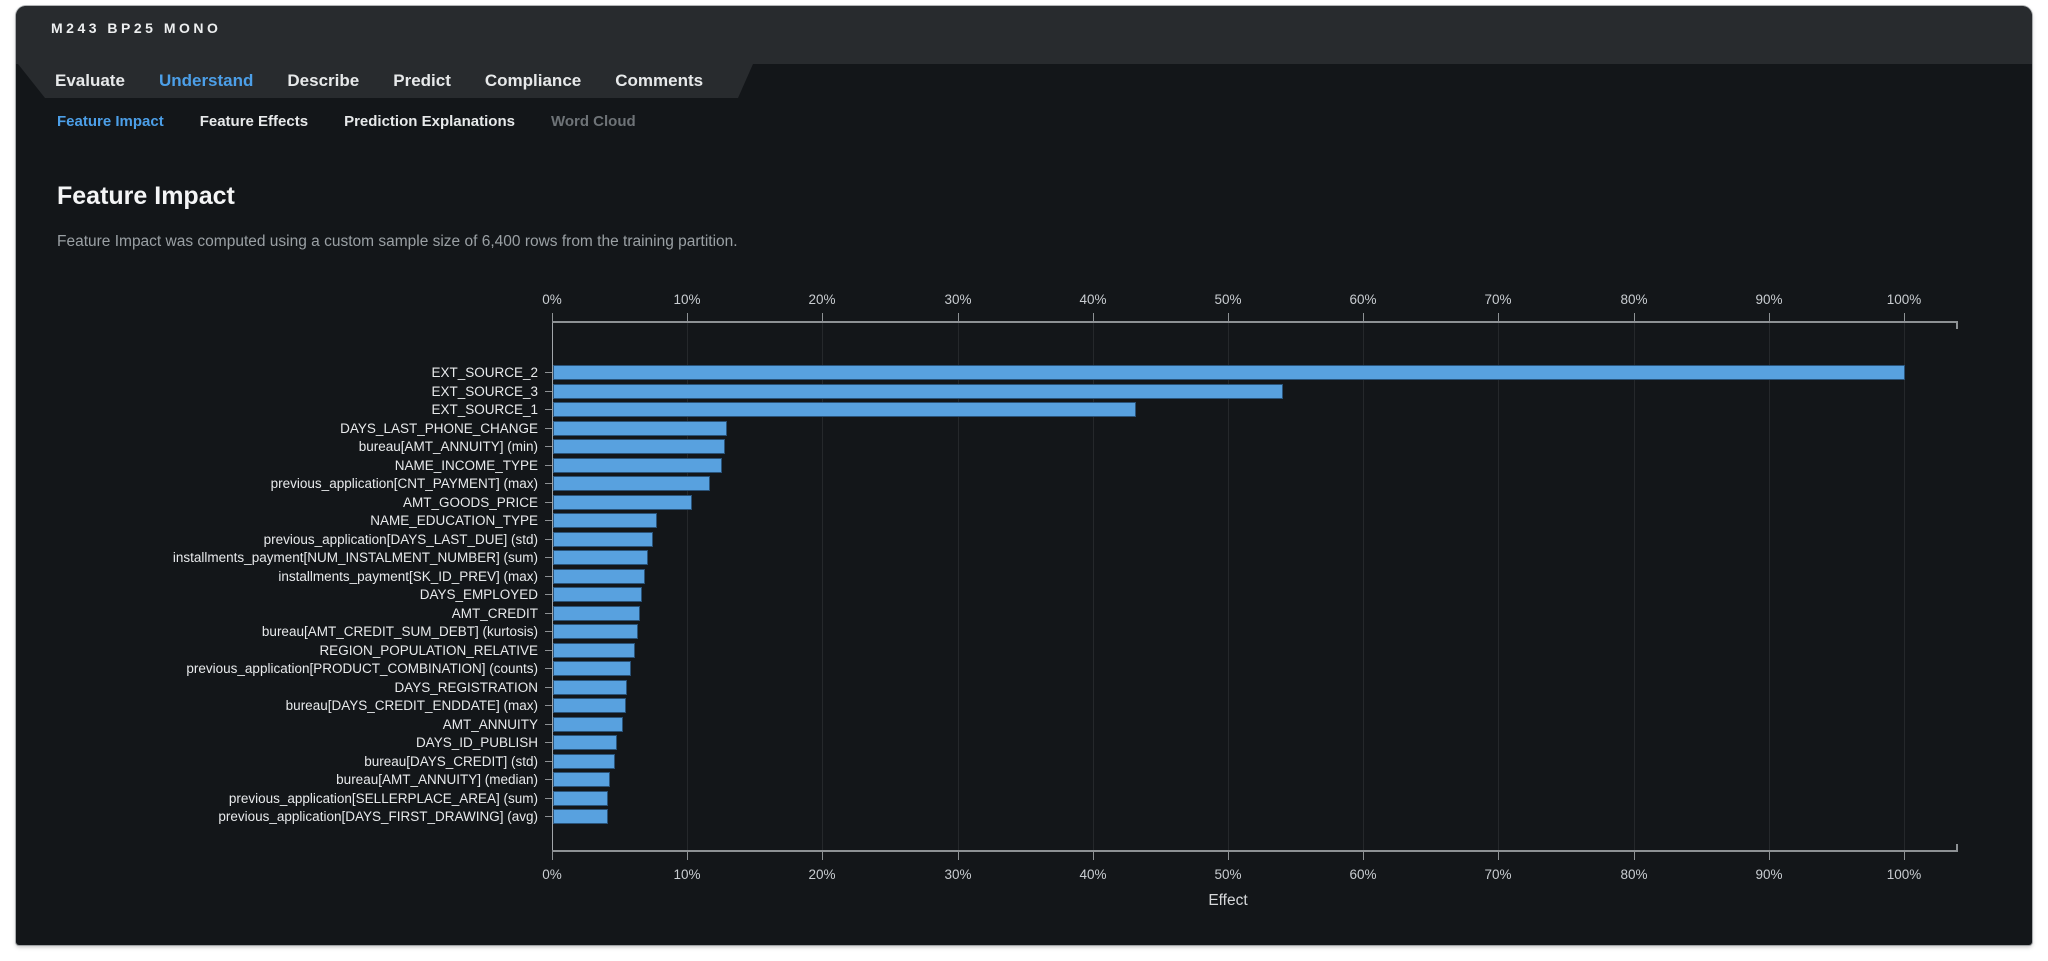 This screenshot has height=961, width=2048. What do you see at coordinates (429, 121) in the screenshot?
I see `subtab-prediction-explanations: Prediction Explanations` at bounding box center [429, 121].